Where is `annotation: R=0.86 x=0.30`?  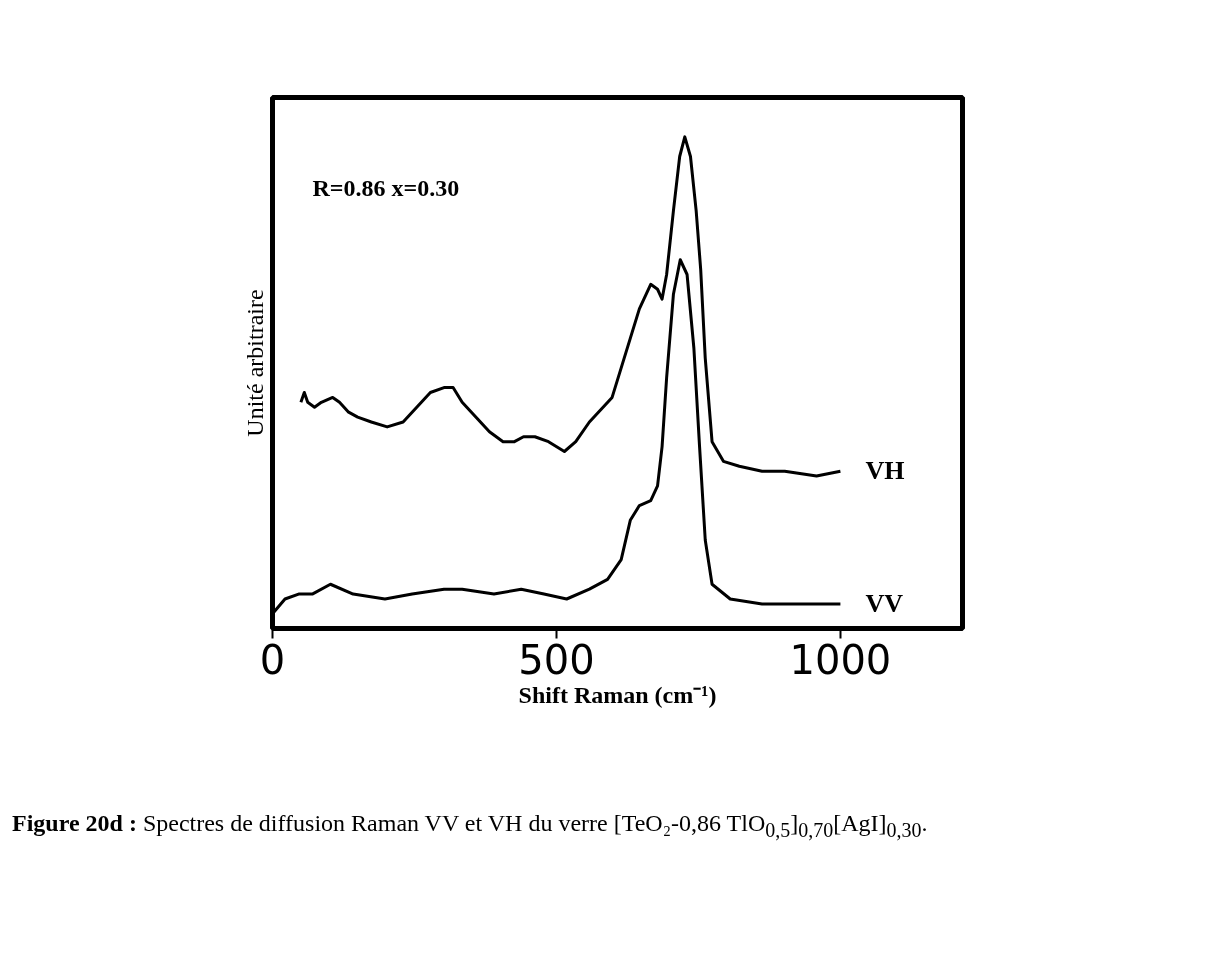
annotation: R=0.86 x=0.30 is located at coordinates (386, 187).